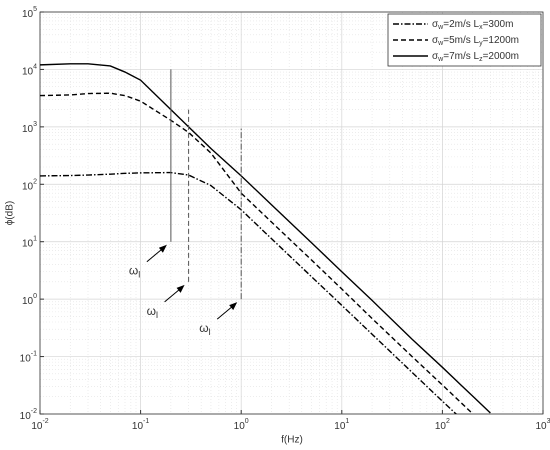 This screenshot has width=550, height=450. Describe the element at coordinates (542, 425) in the screenshot. I see `x-tick-label: 10³` at that location.